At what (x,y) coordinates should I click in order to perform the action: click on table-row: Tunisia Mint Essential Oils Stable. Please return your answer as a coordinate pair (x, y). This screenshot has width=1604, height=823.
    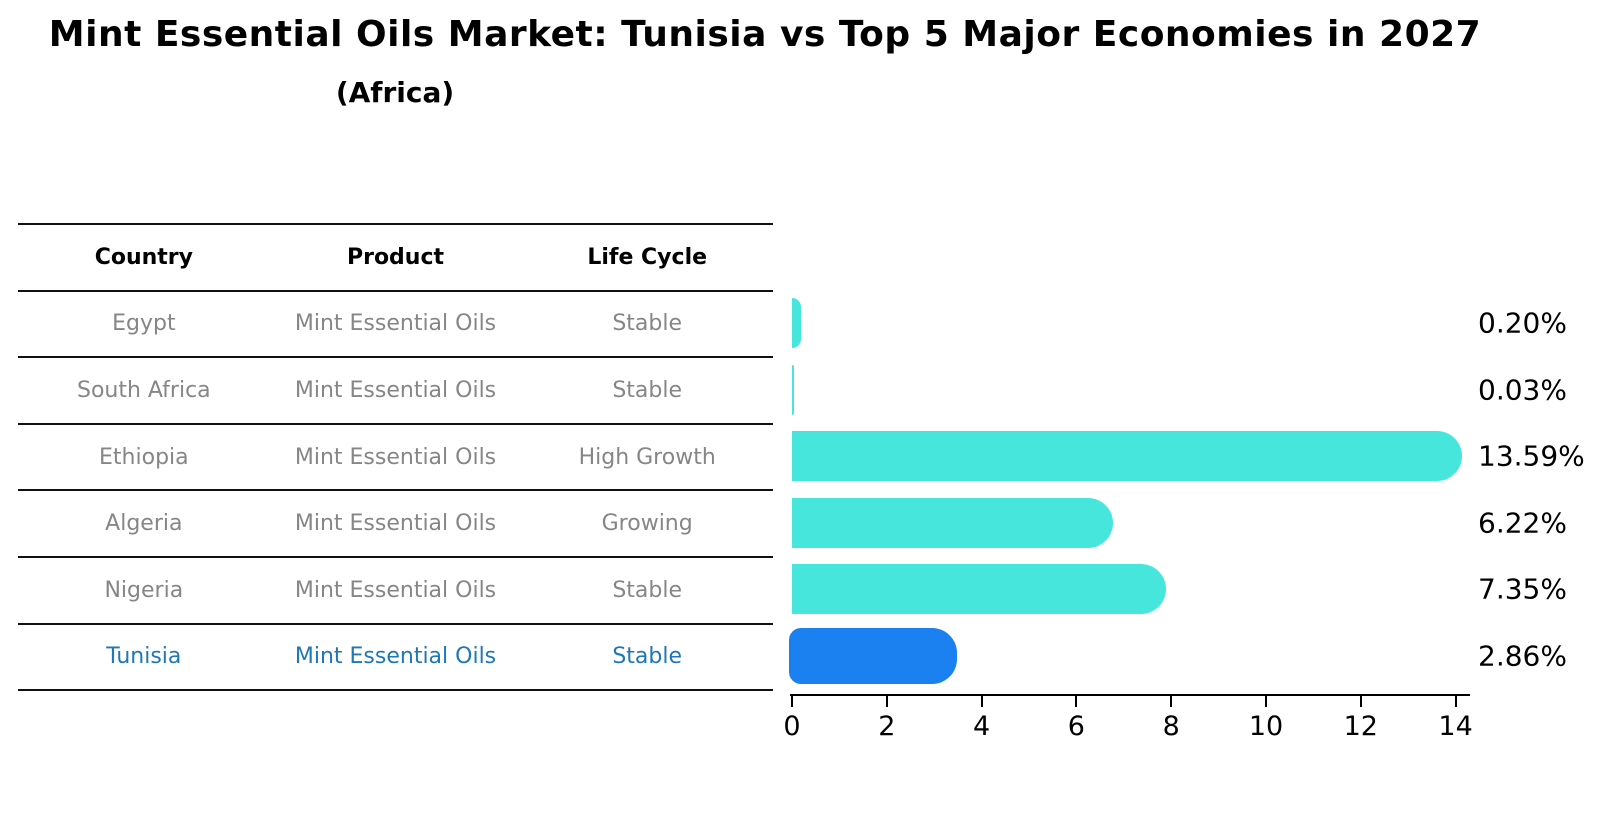
    Looking at the image, I should click on (395, 658).